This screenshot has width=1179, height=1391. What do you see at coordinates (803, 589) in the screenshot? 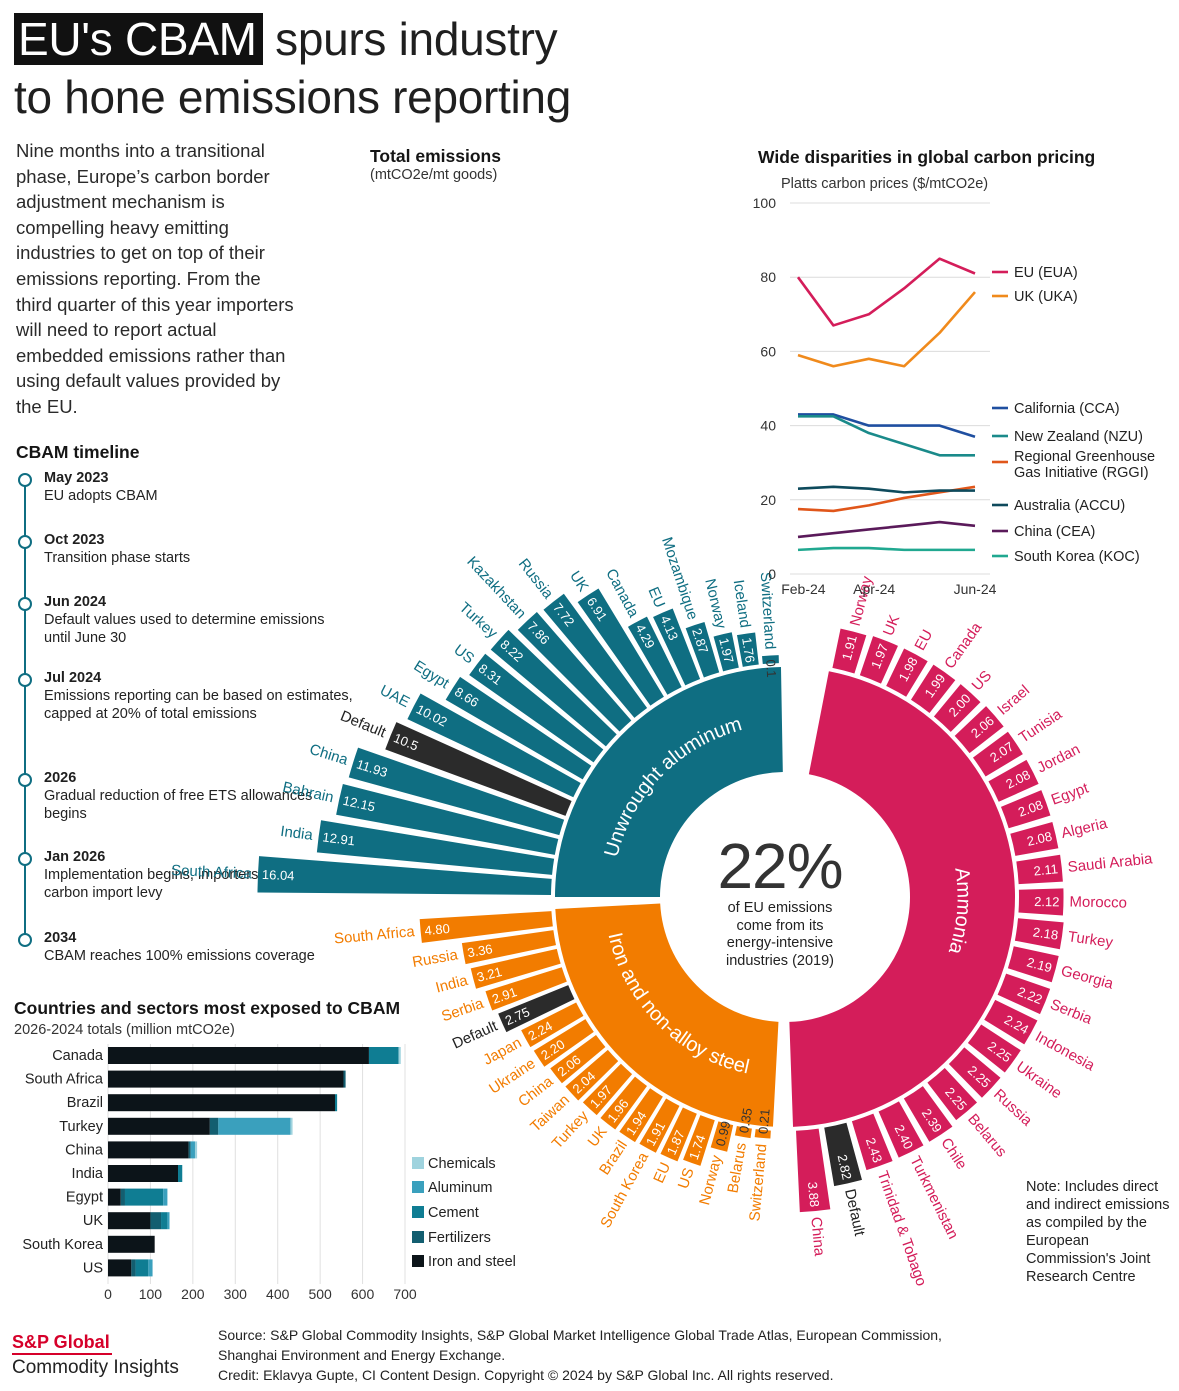
I see `x-tick-label: Feb-24` at bounding box center [803, 589].